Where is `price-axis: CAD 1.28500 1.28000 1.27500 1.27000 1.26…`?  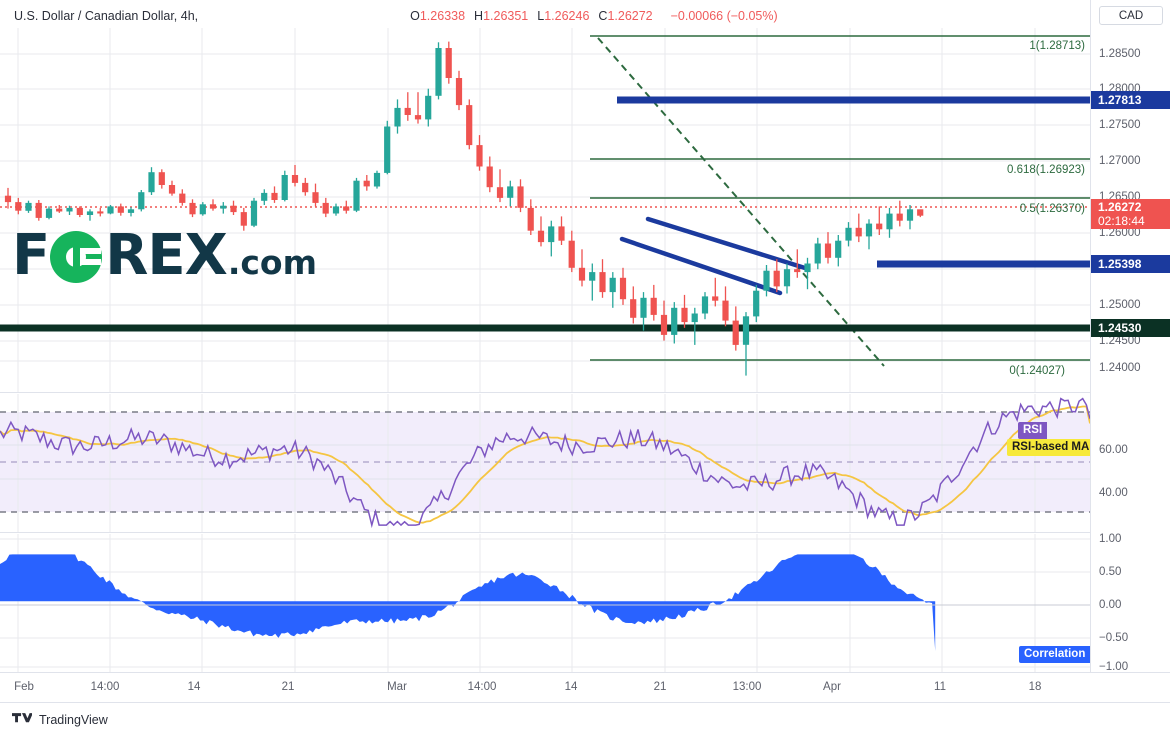 price-axis: CAD 1.28500 1.28000 1.27500 1.27000 1.26… is located at coordinates (1130, 336).